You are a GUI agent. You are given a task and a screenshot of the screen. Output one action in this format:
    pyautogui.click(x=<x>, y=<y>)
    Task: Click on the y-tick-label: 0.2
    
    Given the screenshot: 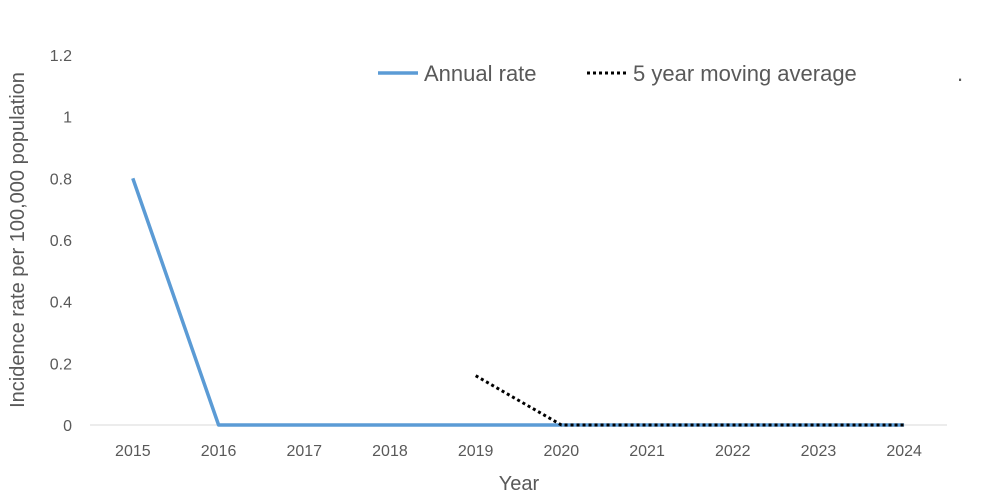 What is the action you would take?
    pyautogui.click(x=61, y=364)
    